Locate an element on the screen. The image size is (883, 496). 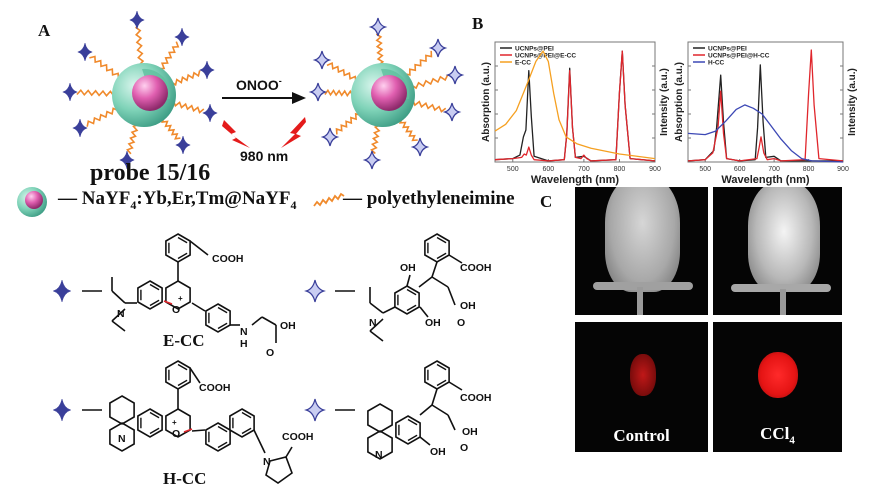
y-axis-label-left: Absorption (a.u.) is located at coordinates (679, 102).